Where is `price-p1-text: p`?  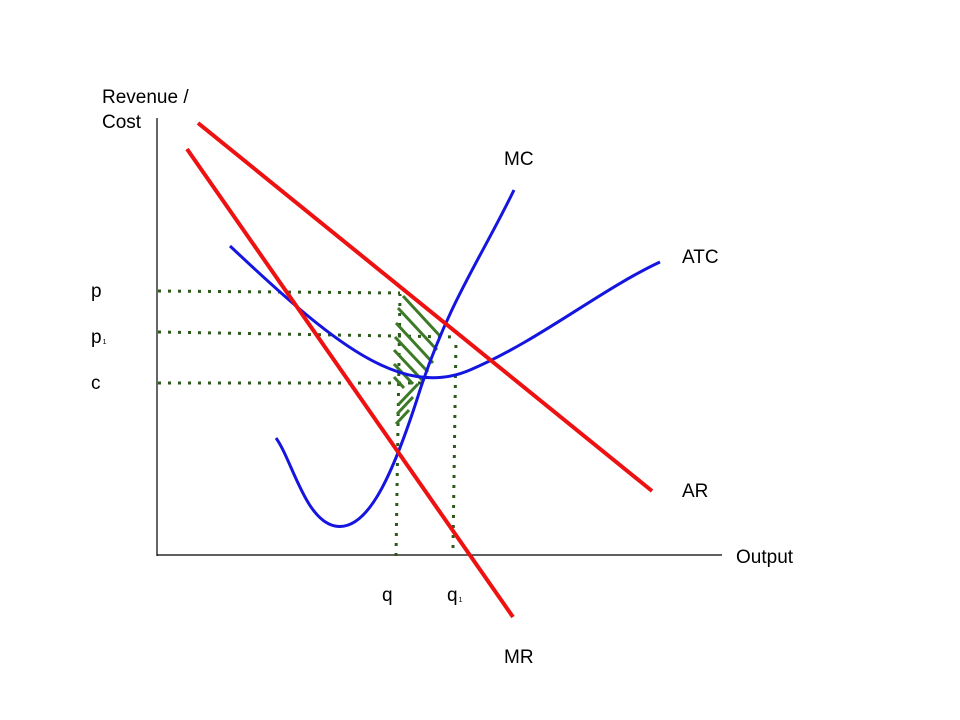 price-p1-text: p is located at coordinates (96, 337).